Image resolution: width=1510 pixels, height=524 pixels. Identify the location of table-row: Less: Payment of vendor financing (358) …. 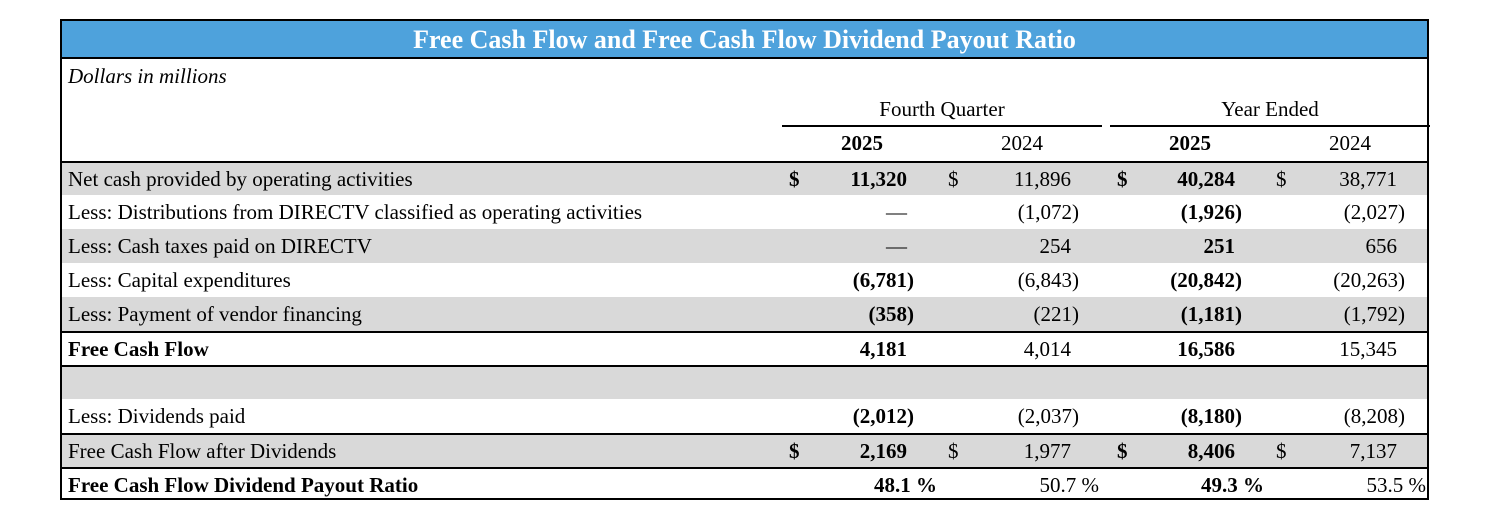
(744, 314).